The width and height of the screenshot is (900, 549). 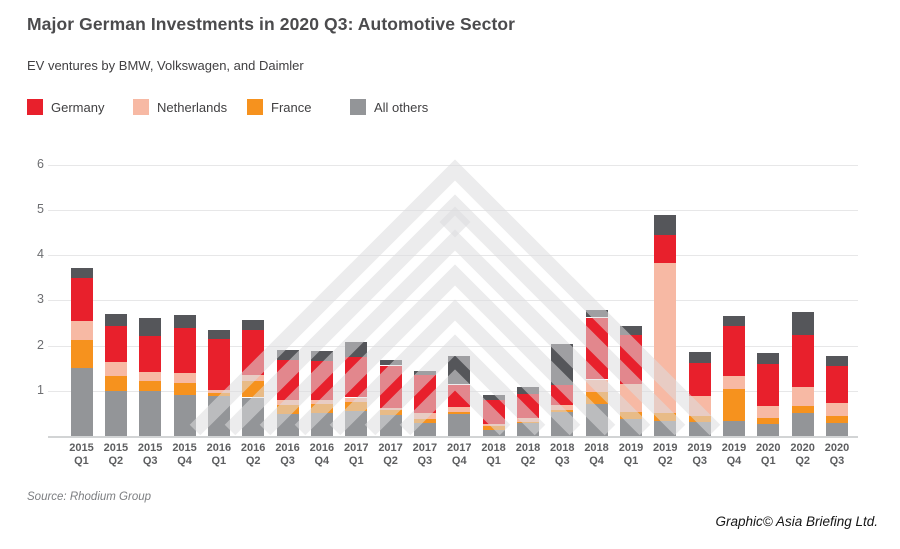 I want to click on bar-segment-france-2016-q4, so click(x=321, y=408).